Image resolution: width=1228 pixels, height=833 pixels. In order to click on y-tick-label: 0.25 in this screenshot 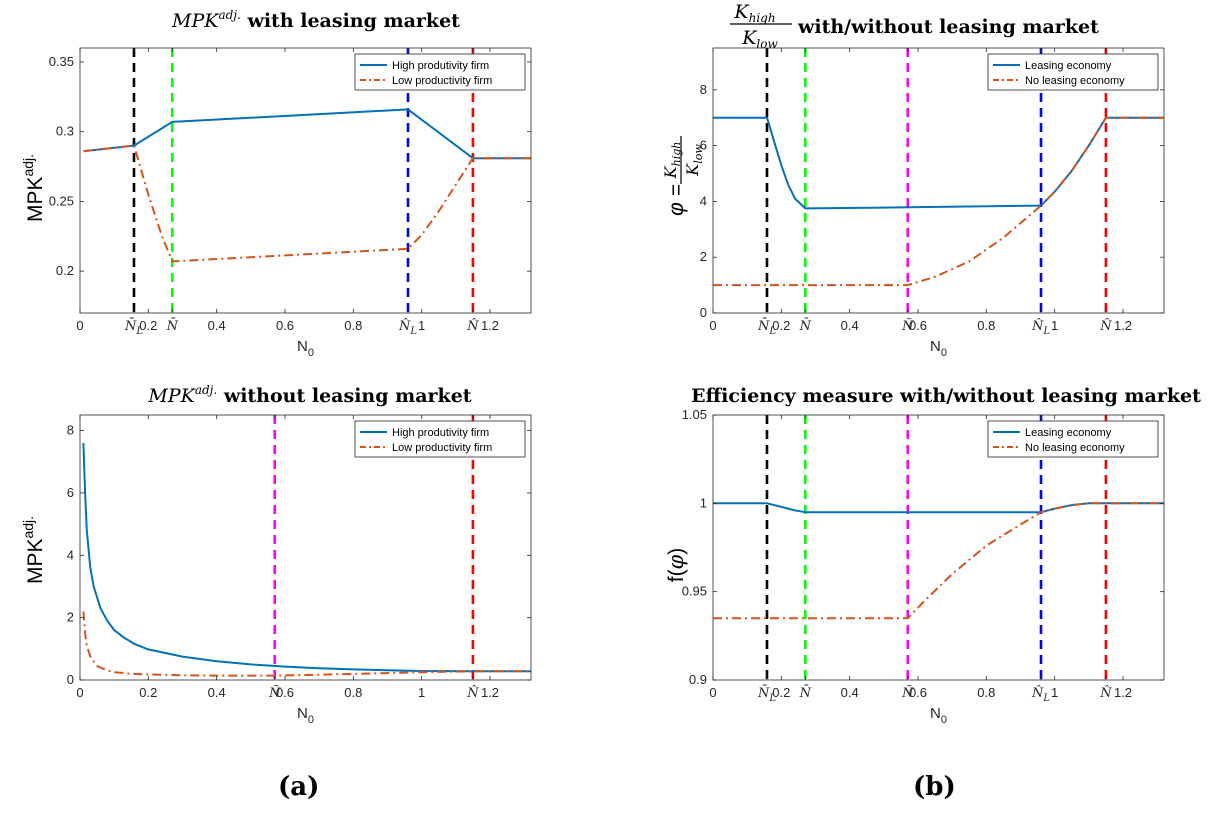, I will do `click(61, 200)`.